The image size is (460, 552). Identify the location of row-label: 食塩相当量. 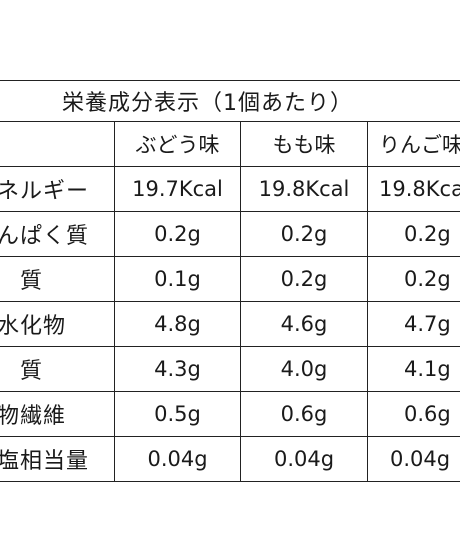
(45, 461).